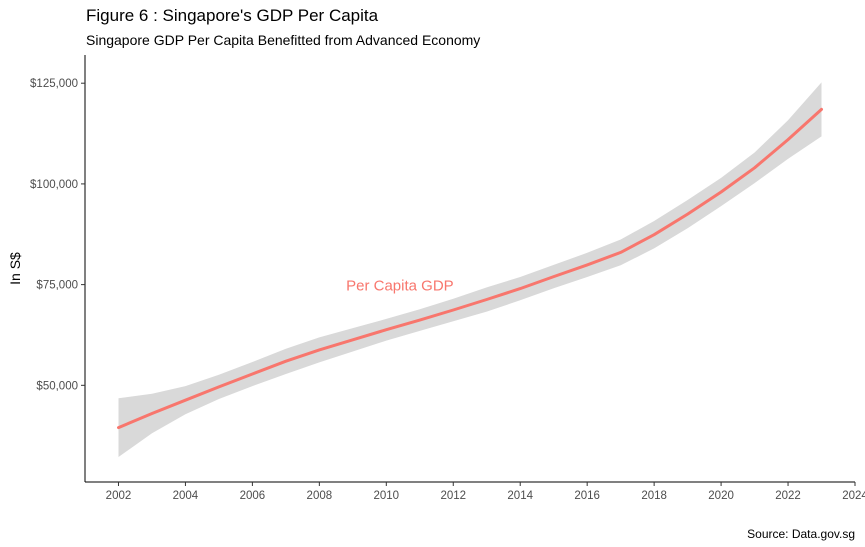 This screenshot has height=547, width=865. I want to click on x-tick-label: 2004, so click(186, 496).